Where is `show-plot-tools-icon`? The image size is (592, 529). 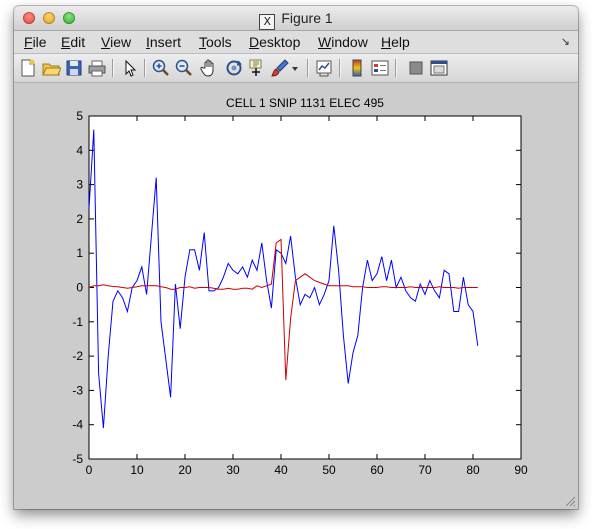
show-plot-tools-icon is located at coordinates (439, 68).